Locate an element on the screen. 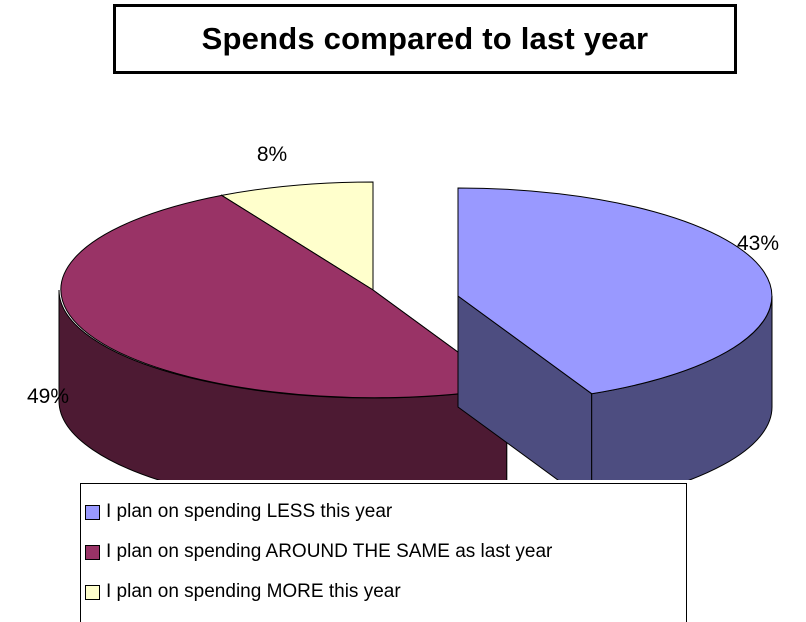 The height and width of the screenshot is (622, 806). chart-title: Spends compared to last year is located at coordinates (425, 38).